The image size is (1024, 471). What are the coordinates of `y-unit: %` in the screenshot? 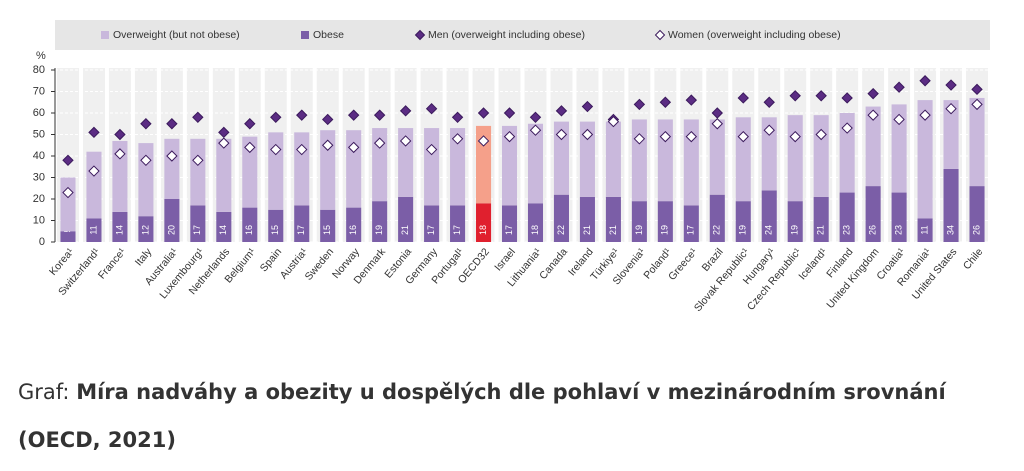 It's located at (41, 56).